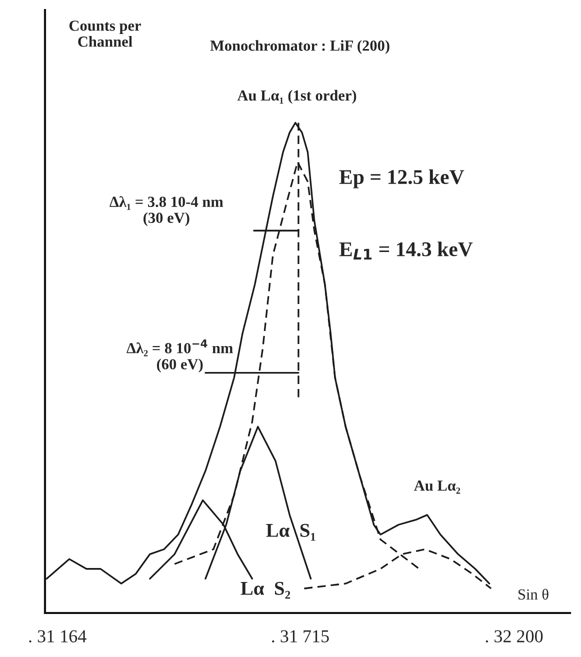 This screenshot has height=657, width=581. Describe the element at coordinates (406, 251) in the screenshot. I see `annotation: E$_{L1}$ = 14.3 keV` at that location.